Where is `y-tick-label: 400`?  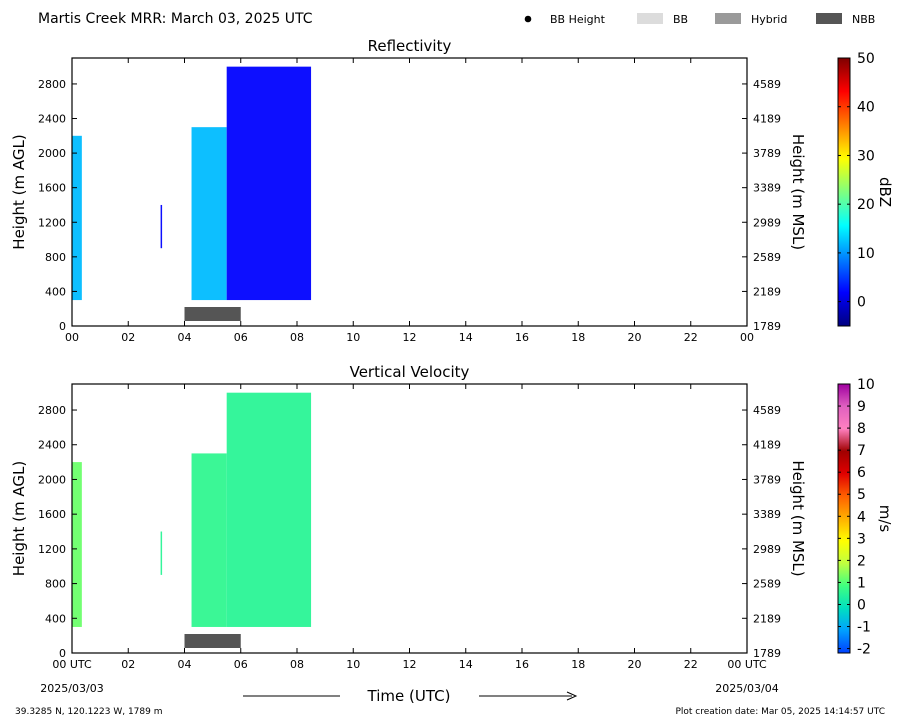
y-tick-label: 400 is located at coordinates (55, 291).